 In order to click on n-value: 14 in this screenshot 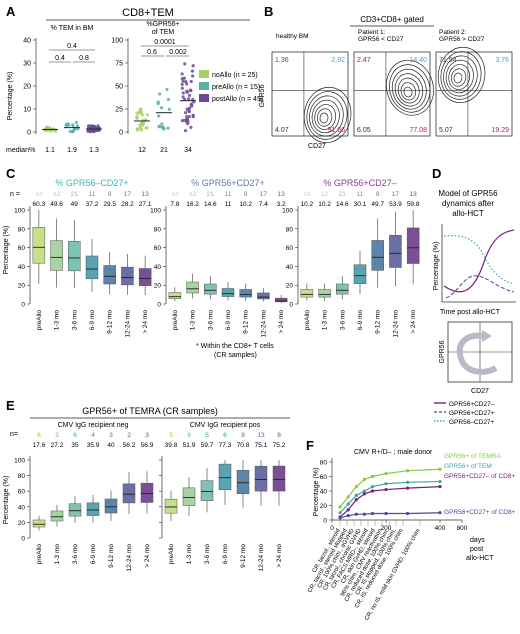, I will do `click(39, 194)`.